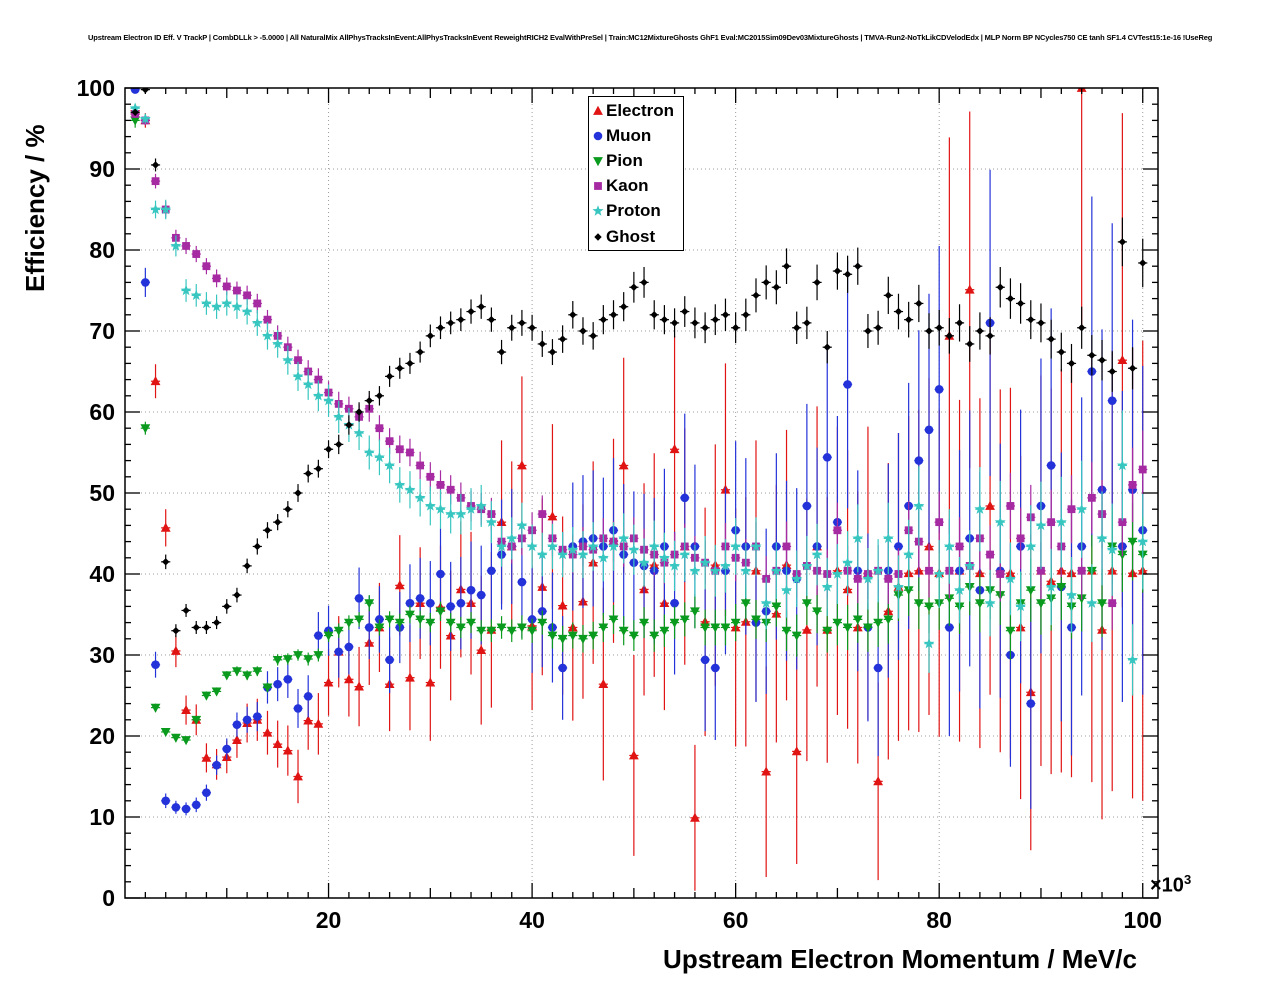 This screenshot has height=996, width=1276. I want to click on x-tick-label: 60, so click(736, 920).